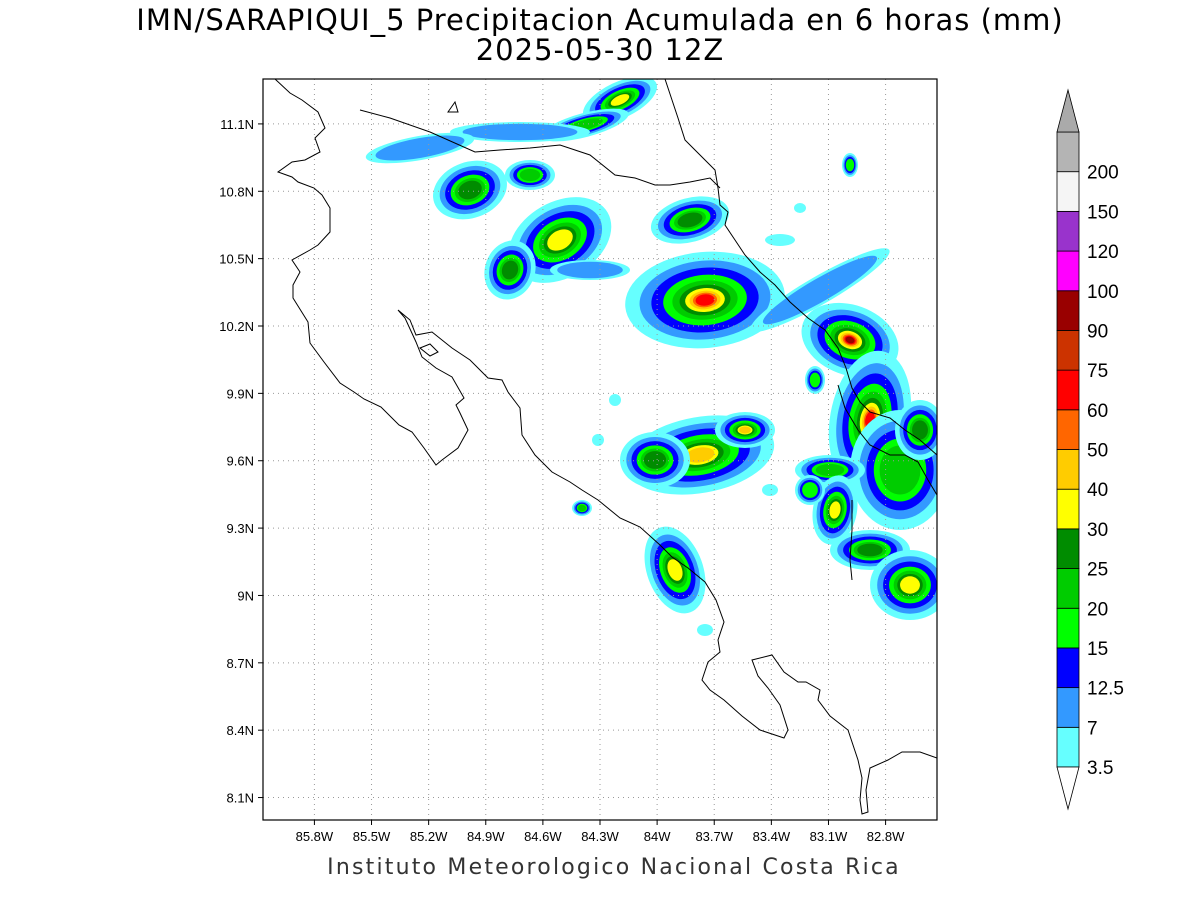 The width and height of the screenshot is (1200, 900). I want to click on colorbar-arrow-above, so click(1068, 110).